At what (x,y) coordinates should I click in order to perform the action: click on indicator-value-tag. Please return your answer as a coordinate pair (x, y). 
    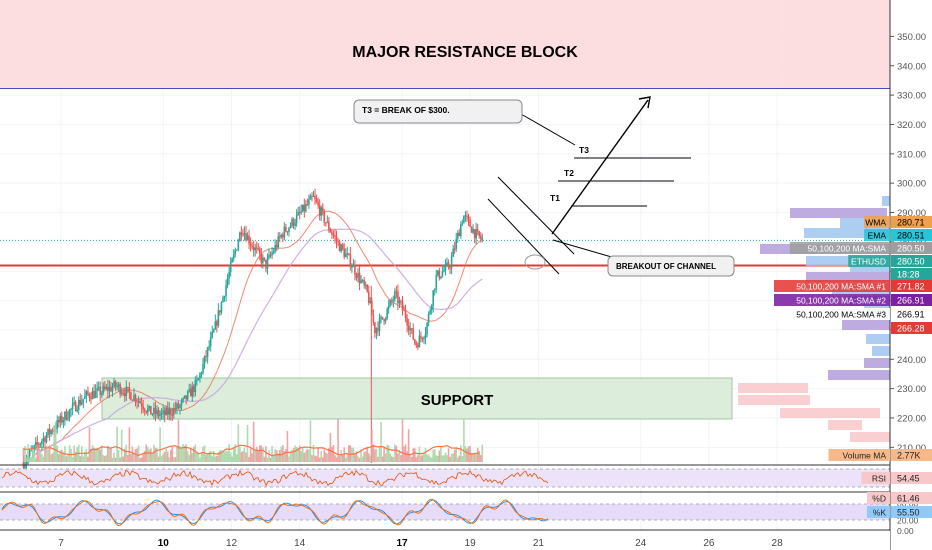
    Looking at the image, I should click on (911, 512).